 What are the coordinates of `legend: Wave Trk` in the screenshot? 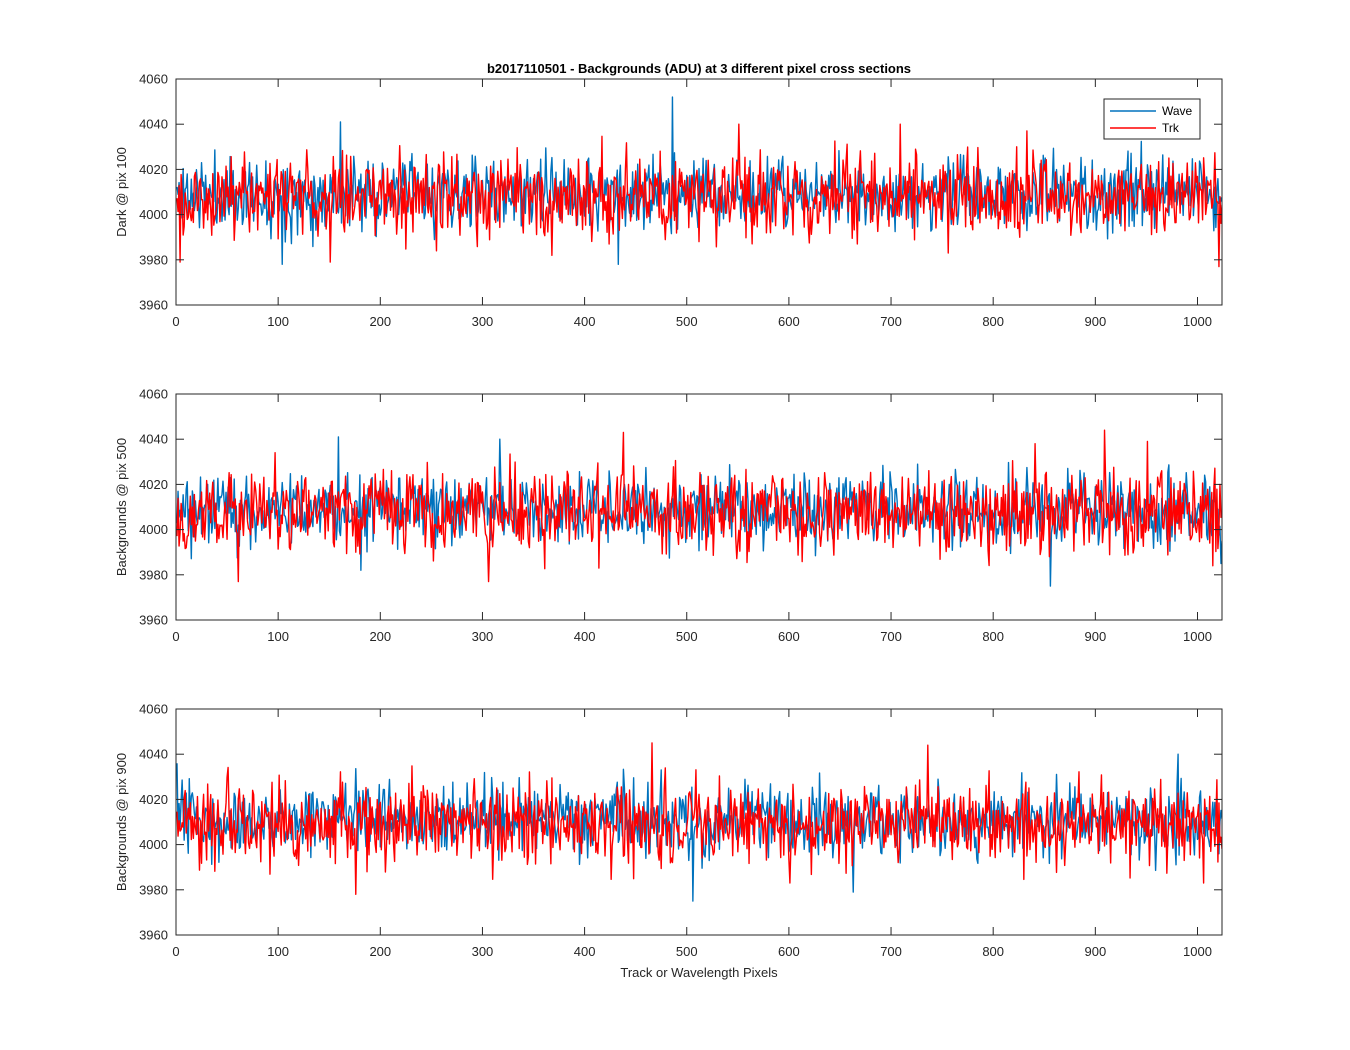 It's located at (1152, 119).